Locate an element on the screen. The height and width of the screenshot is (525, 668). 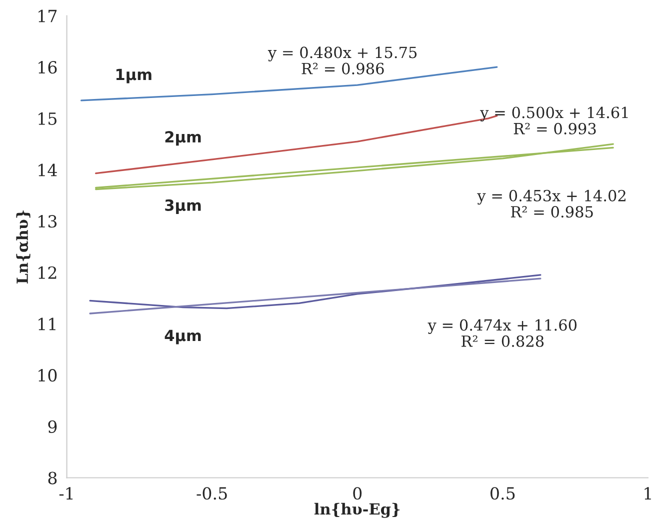
x-axis-title: ln{hυ-Eg} is located at coordinates (357, 510).